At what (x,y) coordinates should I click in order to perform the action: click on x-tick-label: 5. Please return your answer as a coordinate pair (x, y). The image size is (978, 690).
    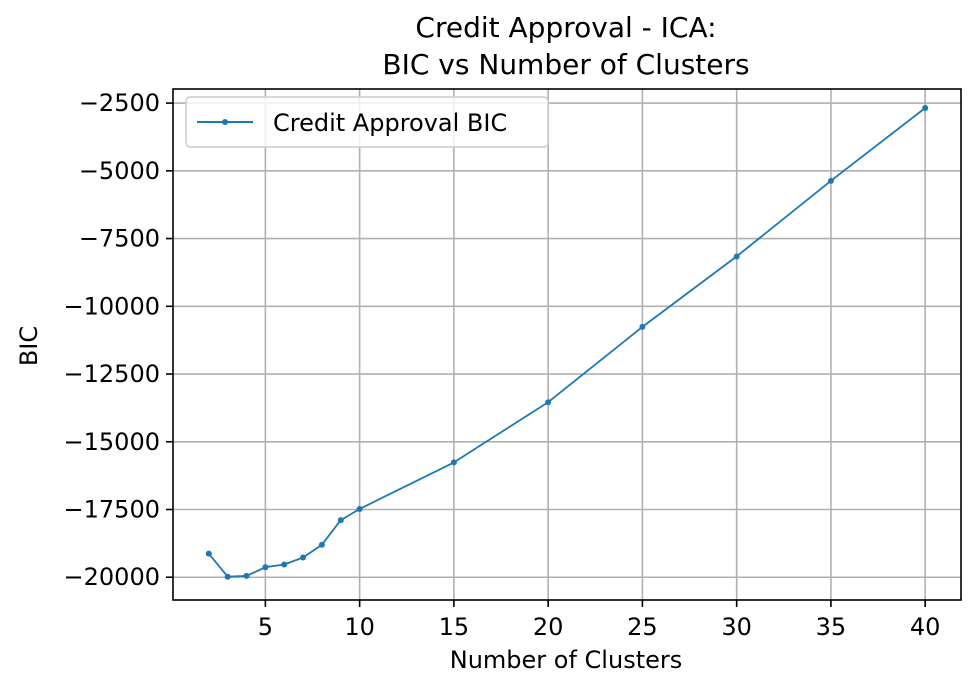
    Looking at the image, I should click on (265, 627).